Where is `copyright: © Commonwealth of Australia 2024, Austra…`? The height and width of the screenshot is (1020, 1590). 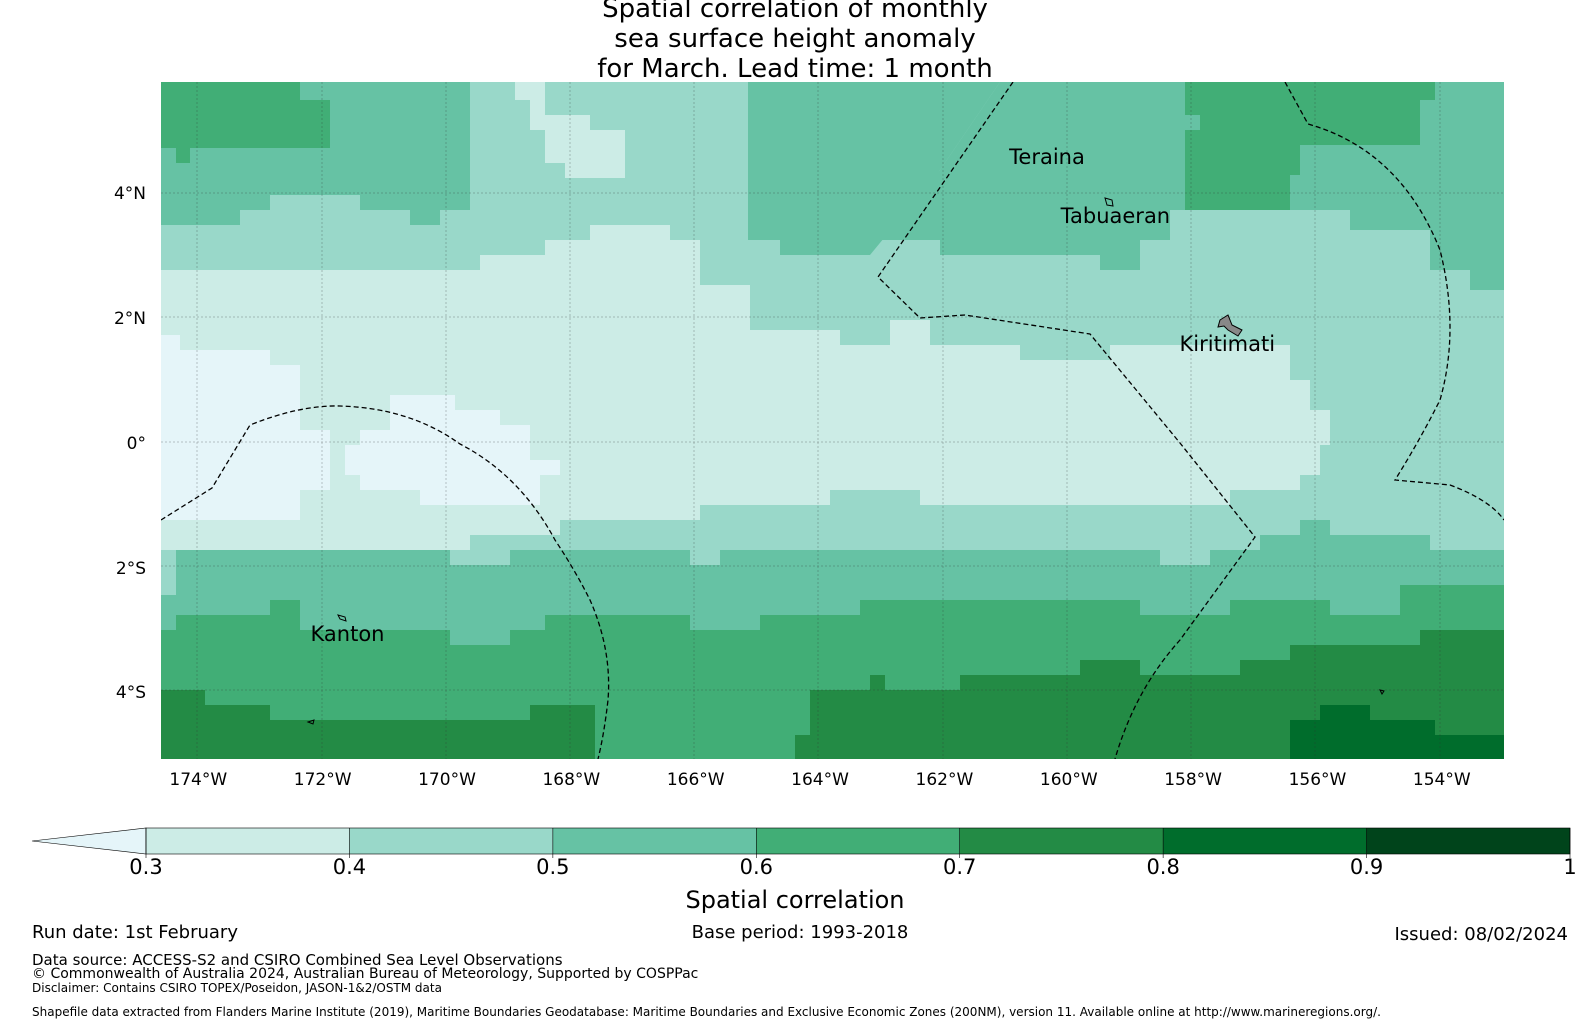 copyright: © Commonwealth of Australia 2024, Austra… is located at coordinates (365, 974).